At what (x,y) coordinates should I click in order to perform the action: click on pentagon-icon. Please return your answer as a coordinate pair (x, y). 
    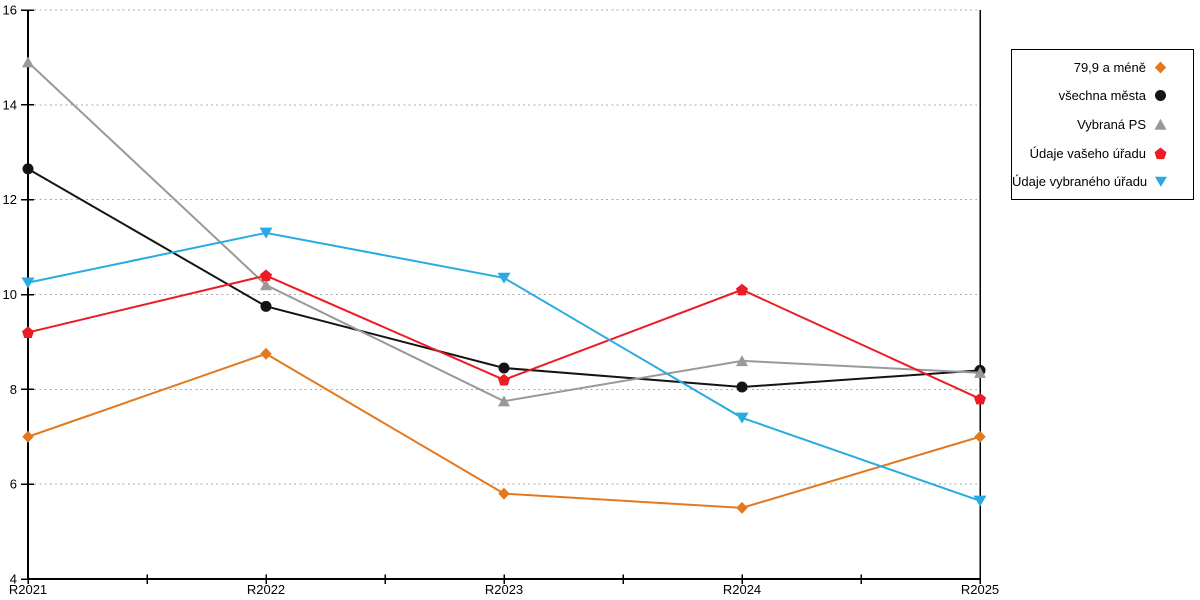
    Looking at the image, I should click on (1160, 153).